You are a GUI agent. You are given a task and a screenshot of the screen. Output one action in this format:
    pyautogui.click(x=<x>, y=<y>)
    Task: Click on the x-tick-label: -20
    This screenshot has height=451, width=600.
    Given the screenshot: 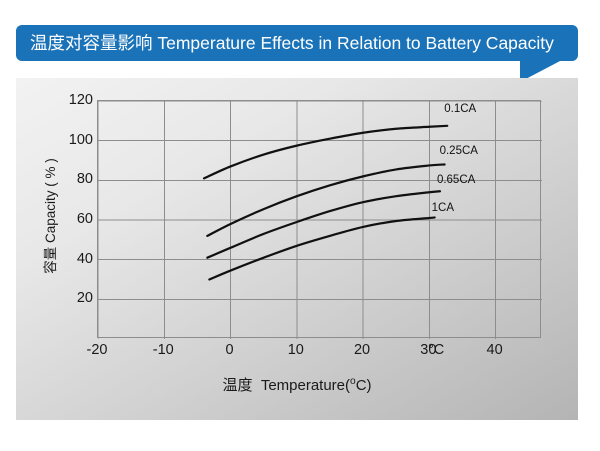 What is the action you would take?
    pyautogui.click(x=97, y=350)
    